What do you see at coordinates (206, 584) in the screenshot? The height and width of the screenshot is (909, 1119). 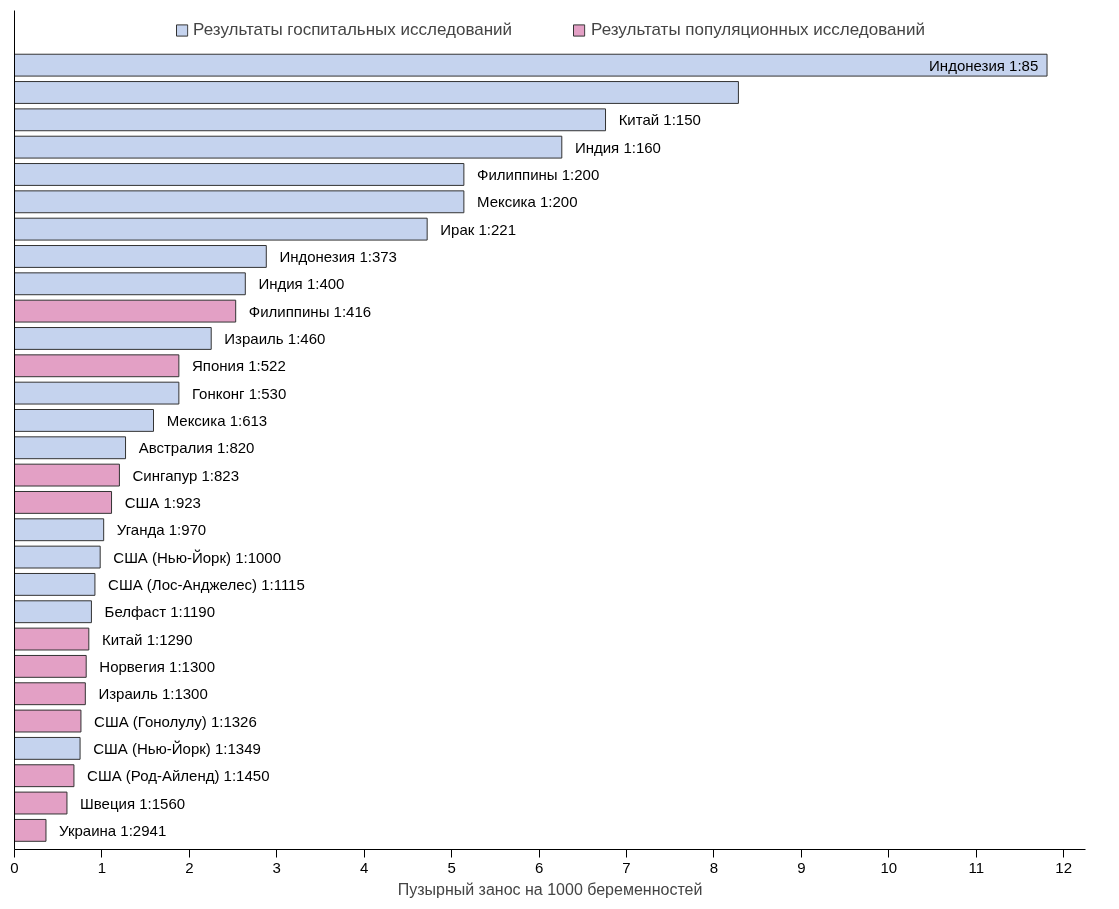 I see `y-tick-label: США (Лос-Анджелес) 1:1115` at bounding box center [206, 584].